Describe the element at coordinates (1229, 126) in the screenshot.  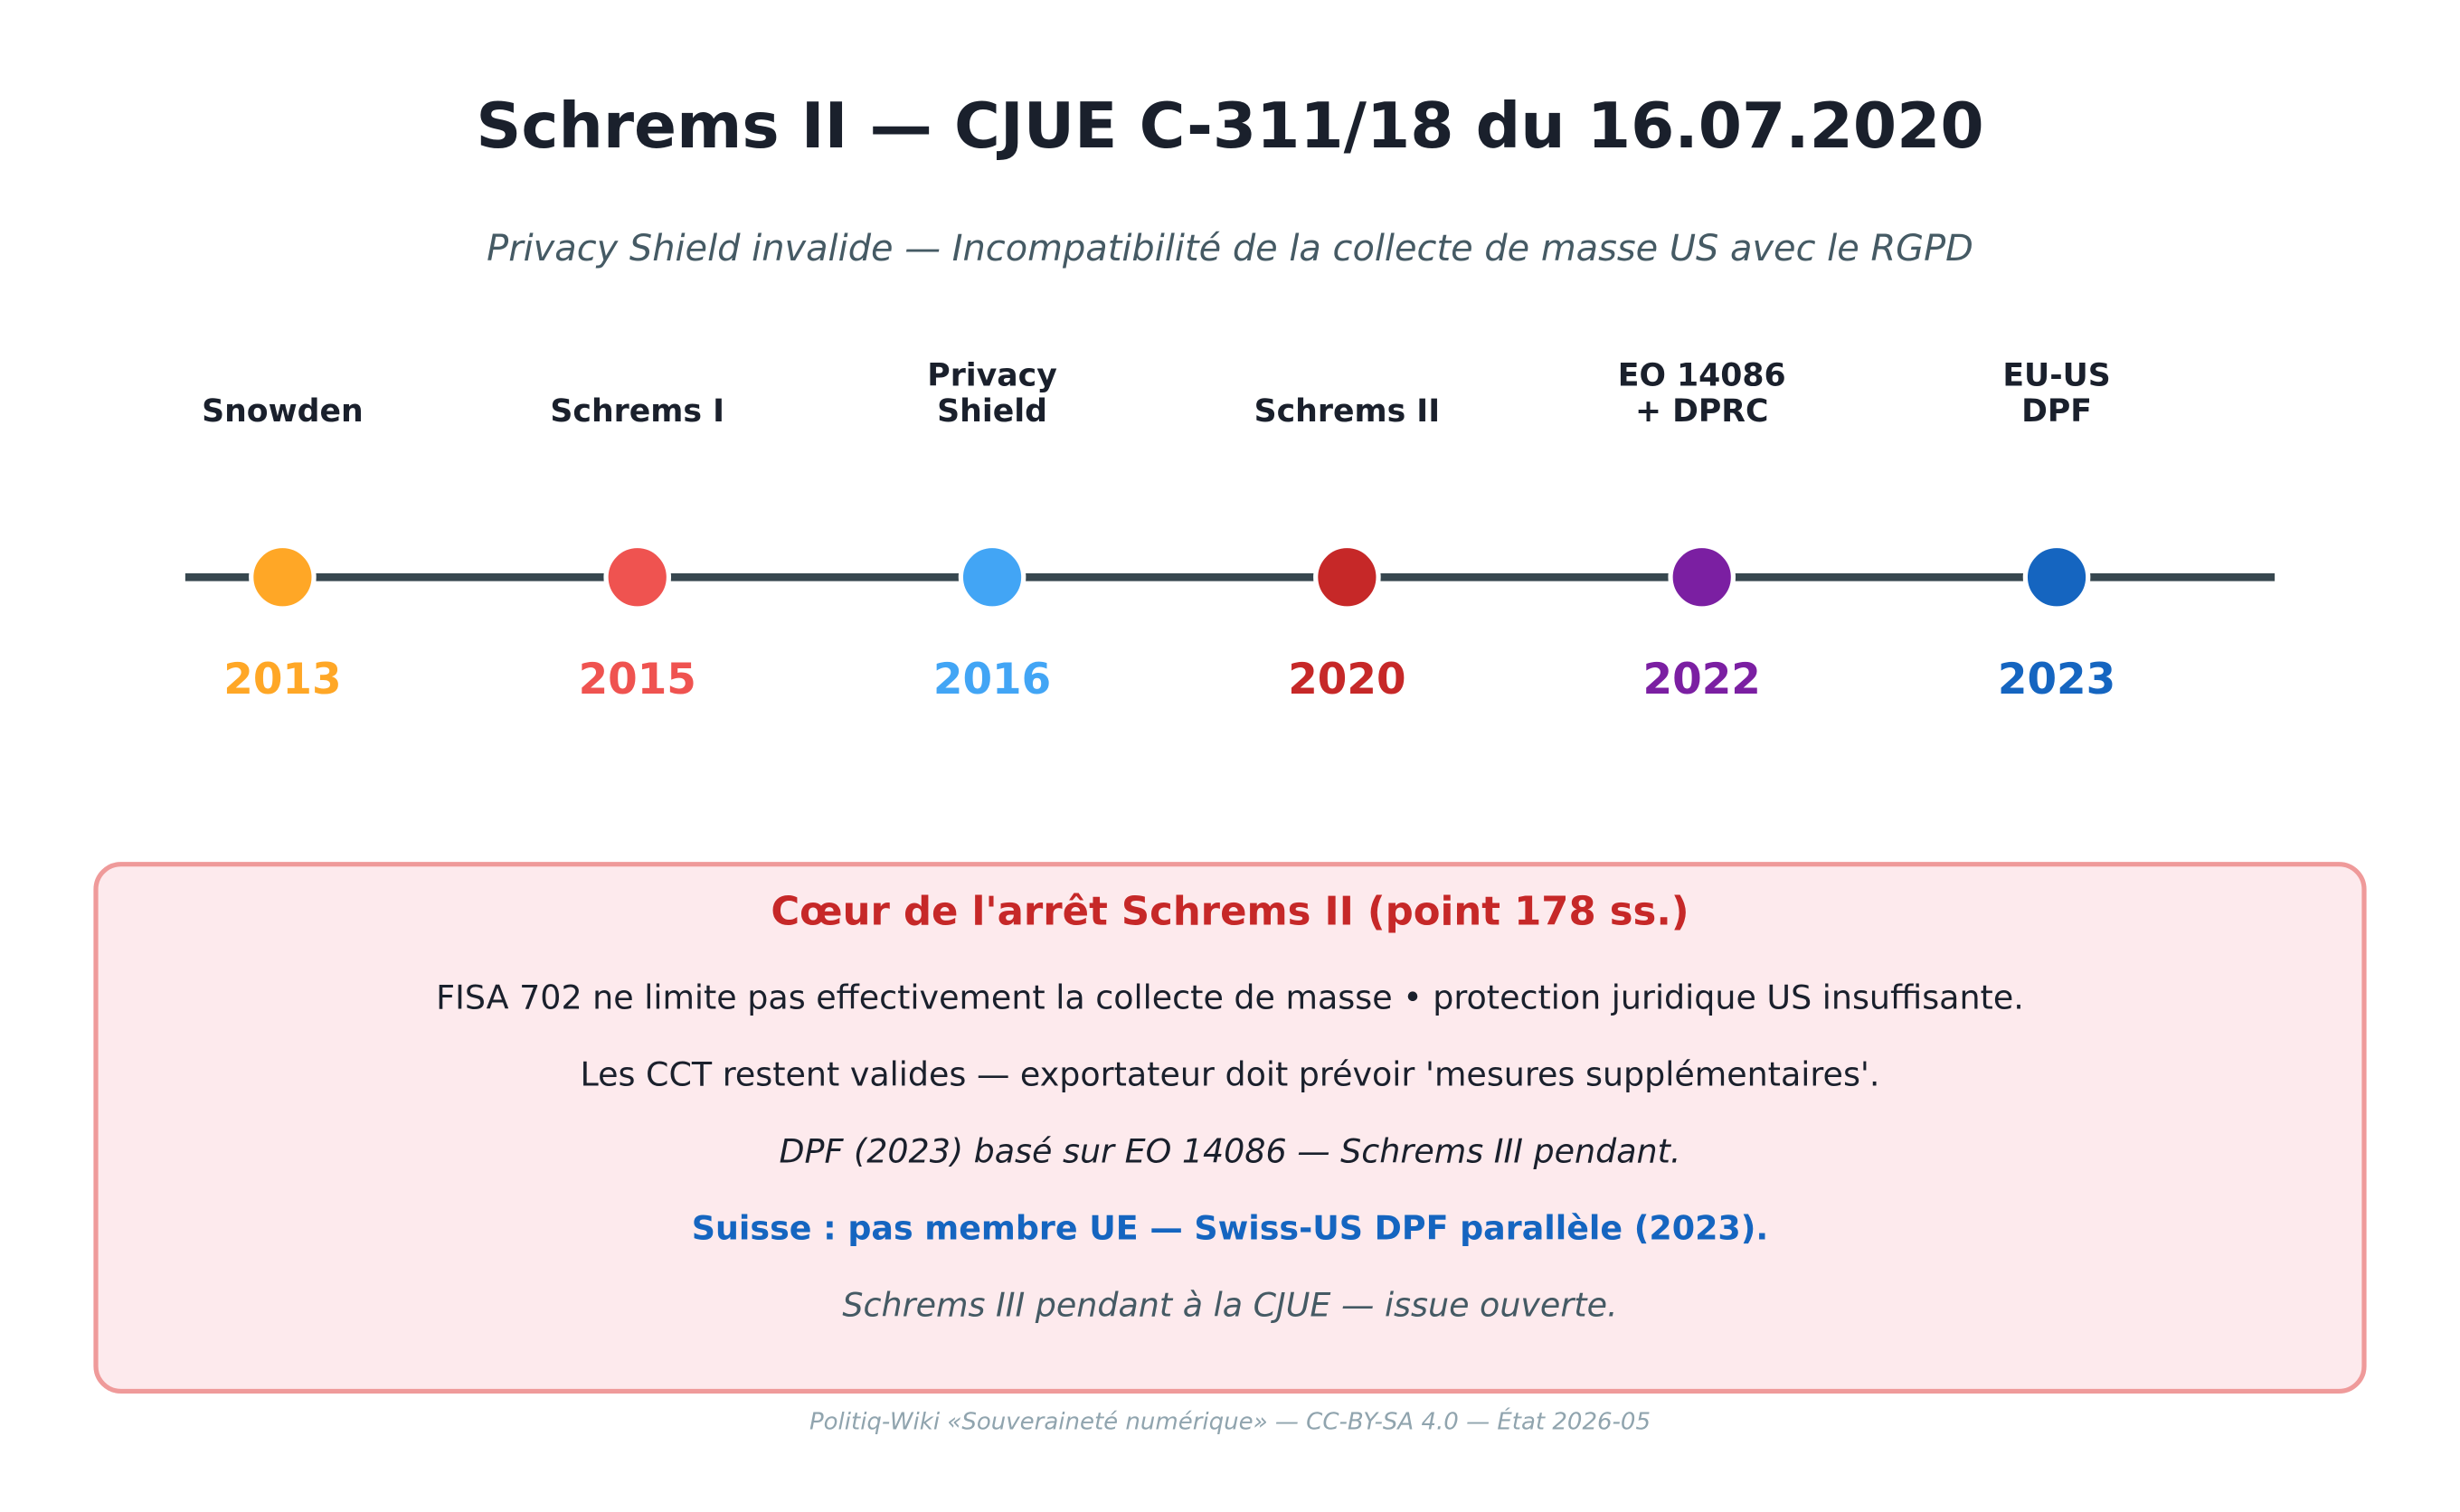
I see `title: Schrems II — CJUE C-311/18 du 16.07.2020` at that location.